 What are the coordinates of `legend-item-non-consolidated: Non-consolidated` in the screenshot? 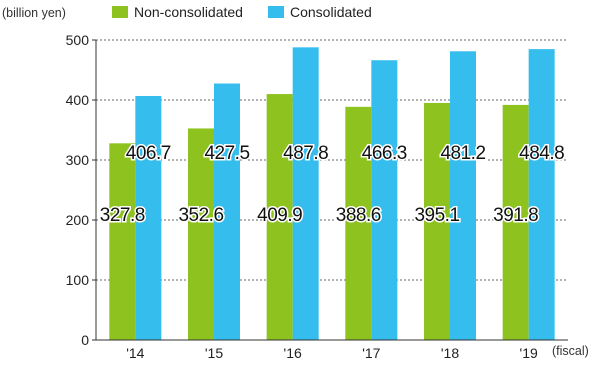 It's located at (177, 12).